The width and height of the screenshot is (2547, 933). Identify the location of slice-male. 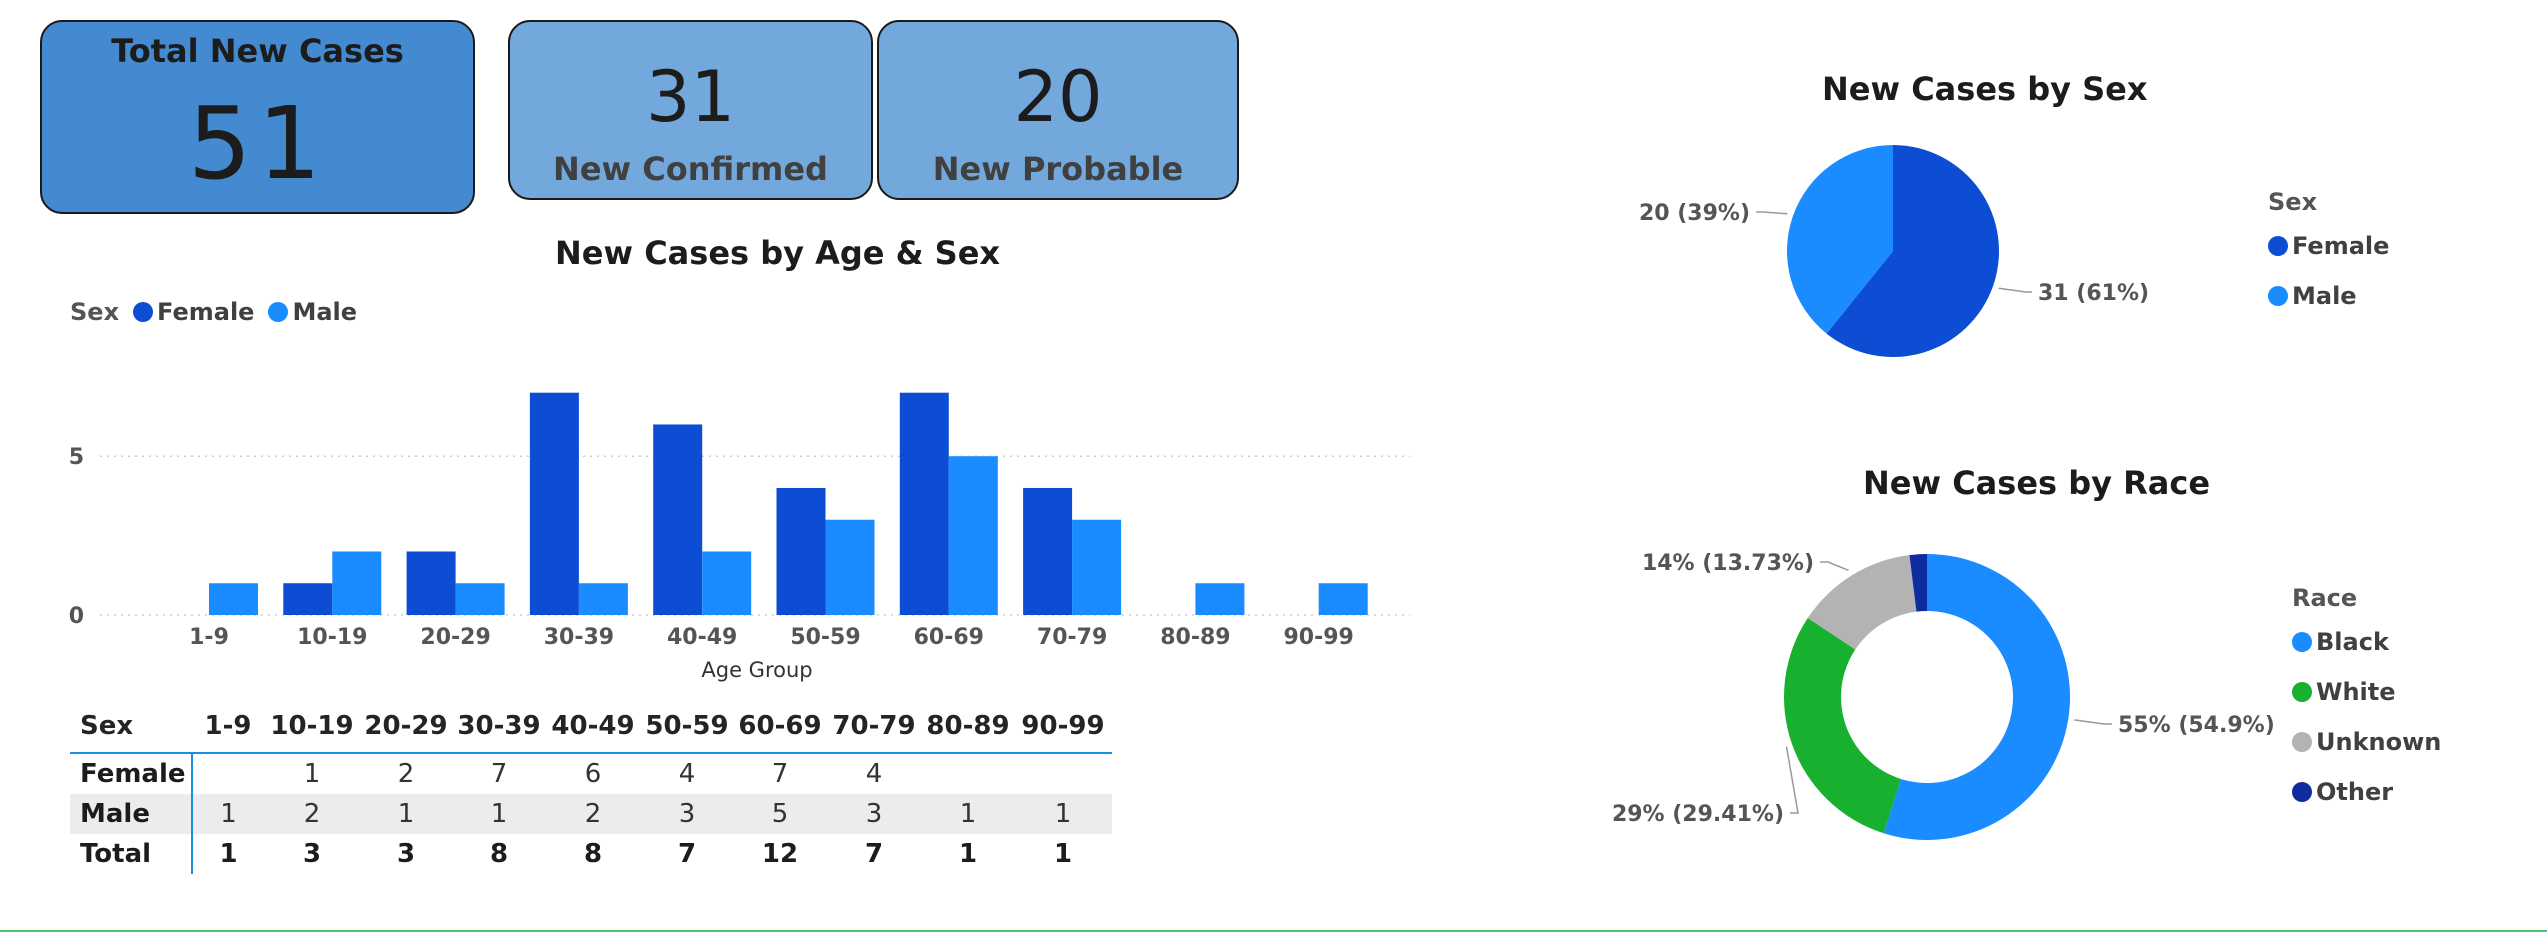
(1840, 239).